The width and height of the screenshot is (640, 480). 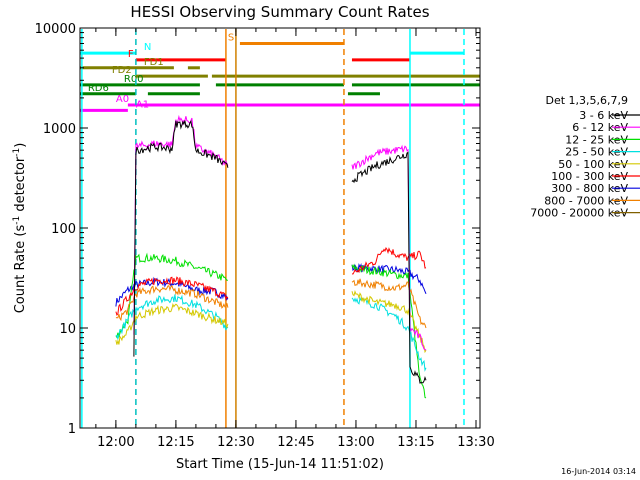 What do you see at coordinates (603, 115) in the screenshot?
I see `legend-entry-label: 3 - 6 keV` at bounding box center [603, 115].